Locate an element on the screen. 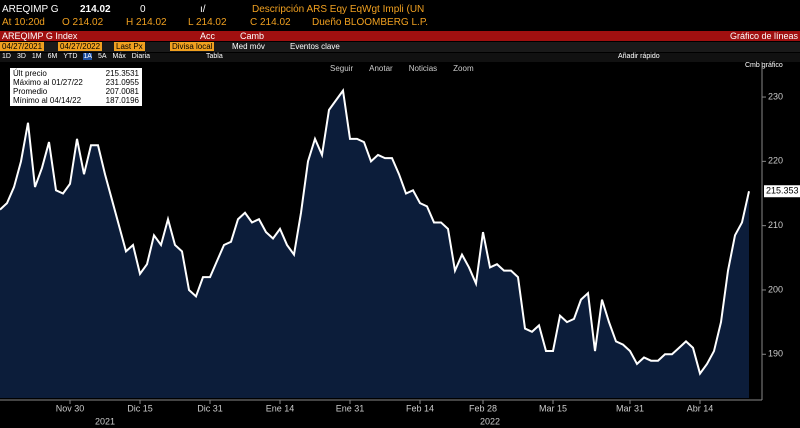 This screenshot has height=428, width=800. events: Eventos clave is located at coordinates (315, 46).